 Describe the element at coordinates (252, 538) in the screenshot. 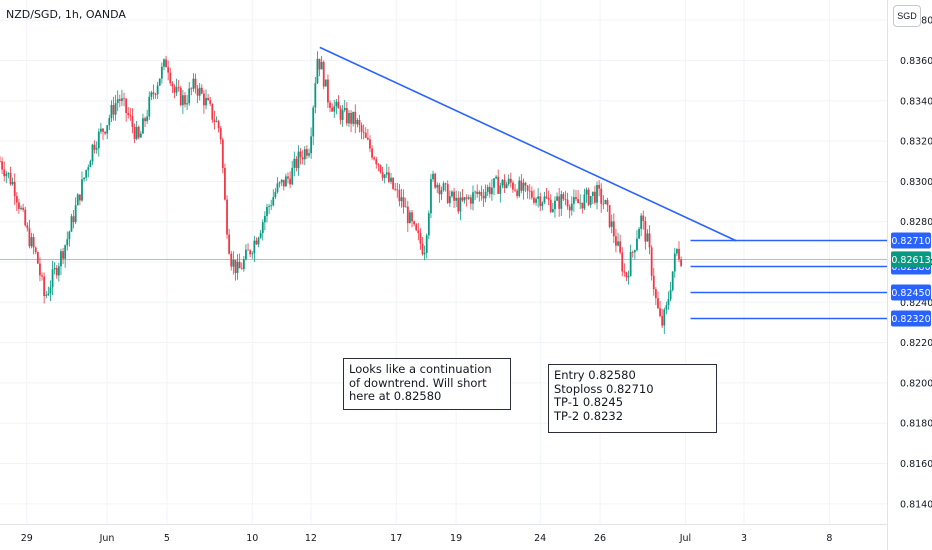

I see `time-tick-label: 10` at that location.